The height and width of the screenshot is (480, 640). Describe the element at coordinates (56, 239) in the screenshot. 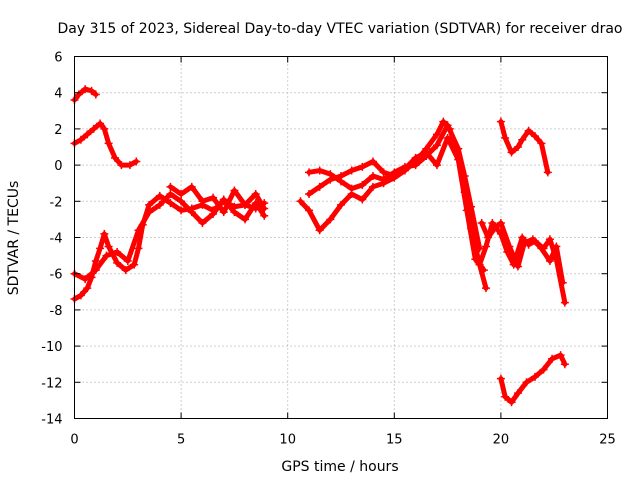

I see `y-tick-label: -4` at that location.